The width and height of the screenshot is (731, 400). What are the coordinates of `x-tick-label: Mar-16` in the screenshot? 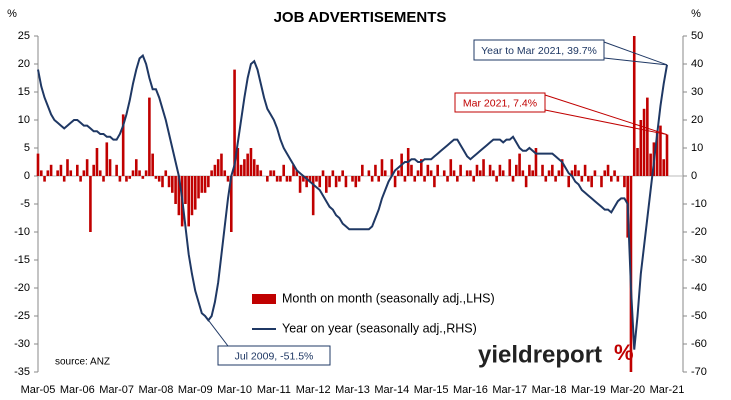 It's located at (470, 390).